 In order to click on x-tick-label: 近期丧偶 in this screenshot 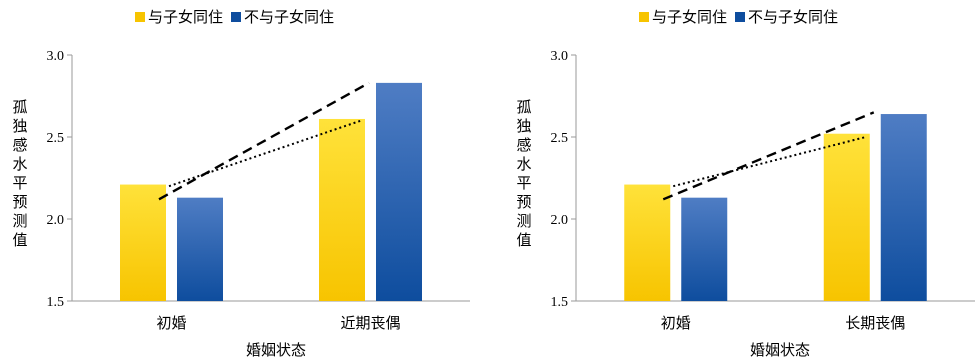, I will do `click(370, 323)`.